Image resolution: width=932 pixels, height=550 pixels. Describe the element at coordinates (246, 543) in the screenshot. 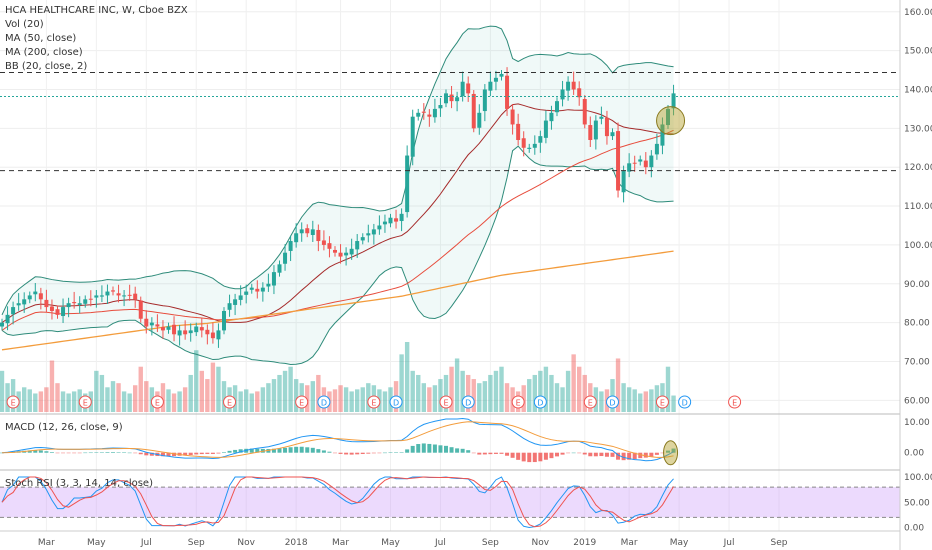

I see `time-tick-label: Nov` at that location.